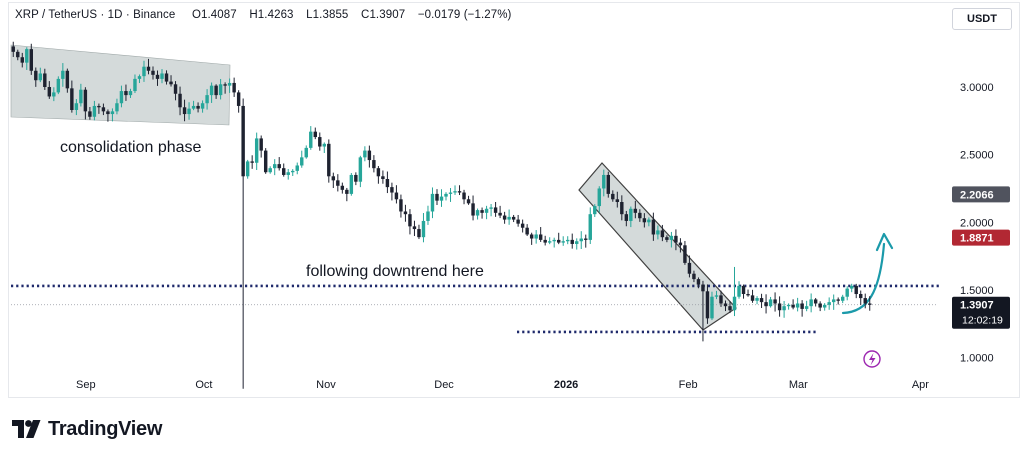 The height and width of the screenshot is (456, 1024). Describe the element at coordinates (863, 278) in the screenshot. I see `up-arrow` at that location.